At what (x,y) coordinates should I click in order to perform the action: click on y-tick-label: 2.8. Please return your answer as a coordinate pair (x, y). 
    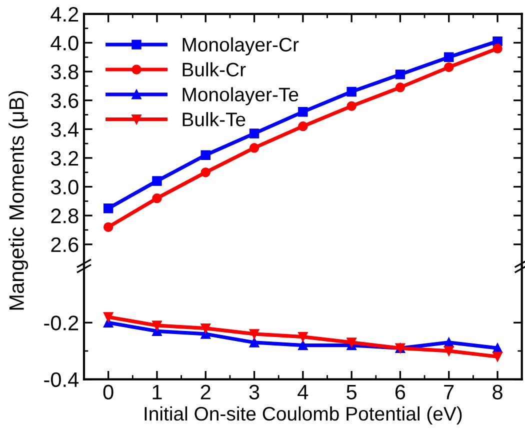
    Looking at the image, I should click on (64, 216).